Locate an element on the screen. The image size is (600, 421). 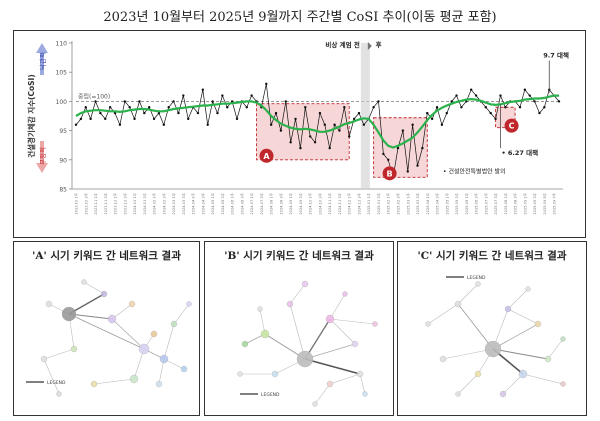
y-tick-label: 95 is located at coordinates (63, 131).